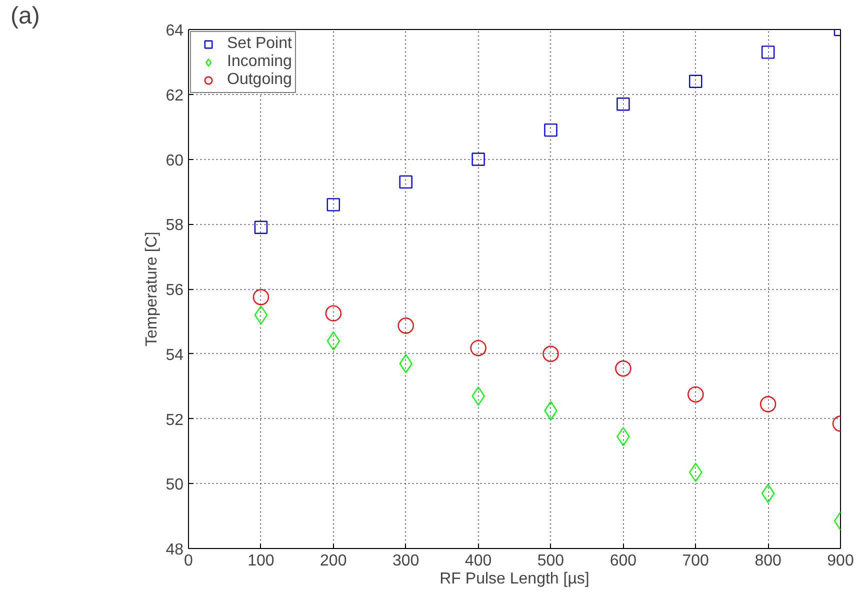  Describe the element at coordinates (259, 44) in the screenshot. I see `legend-label: Set Point` at that location.